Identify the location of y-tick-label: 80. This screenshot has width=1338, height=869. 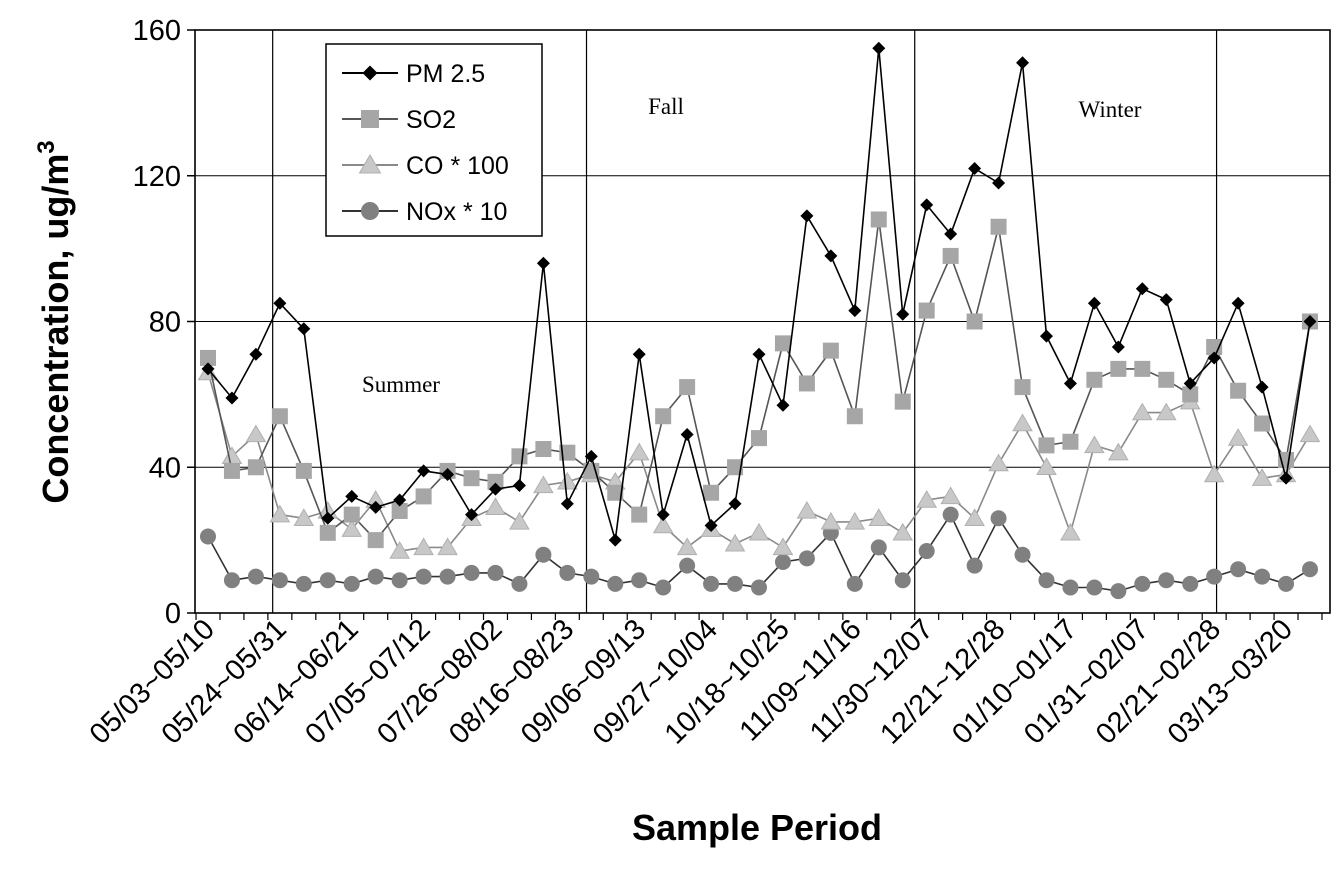
(165, 323).